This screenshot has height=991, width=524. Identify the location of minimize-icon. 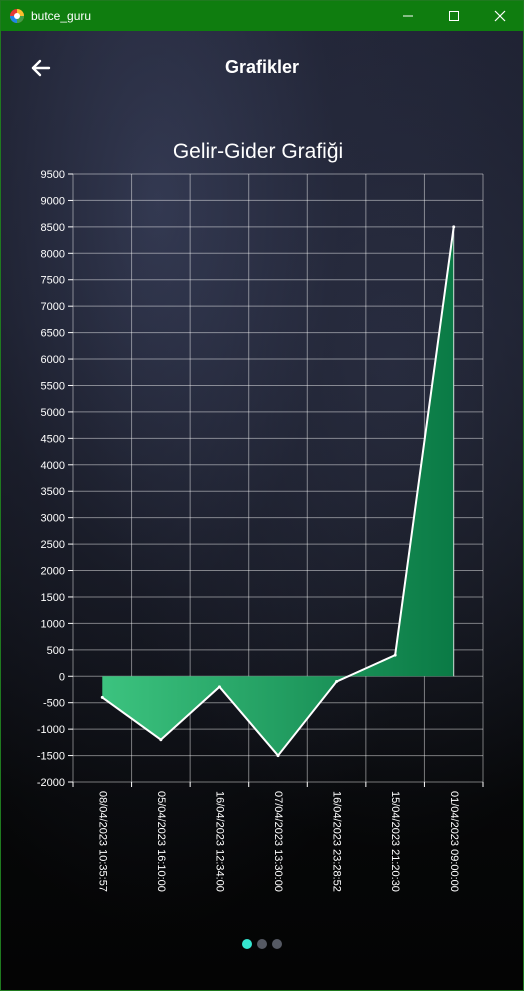
(408, 16).